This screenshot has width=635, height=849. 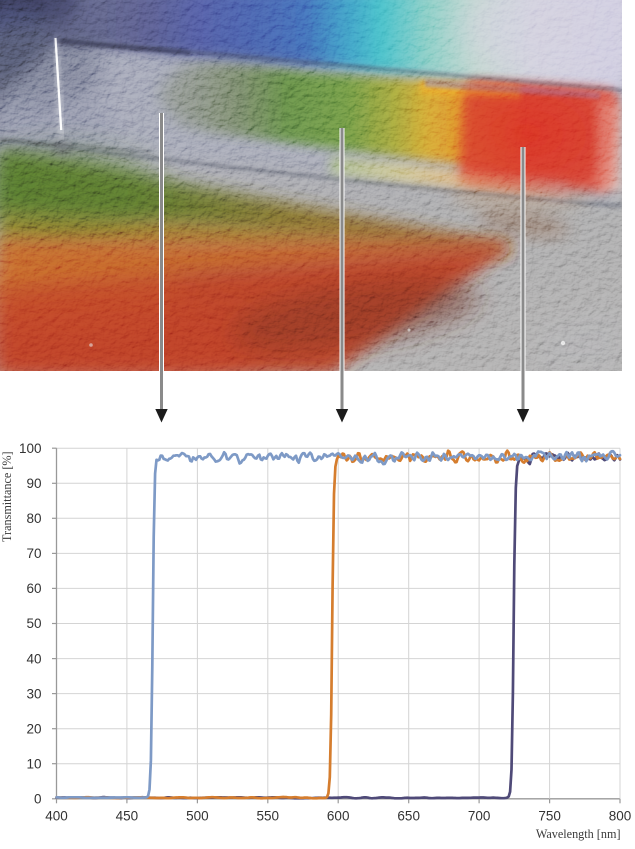 What do you see at coordinates (33, 658) in the screenshot?
I see `svg-text: 40` at bounding box center [33, 658].